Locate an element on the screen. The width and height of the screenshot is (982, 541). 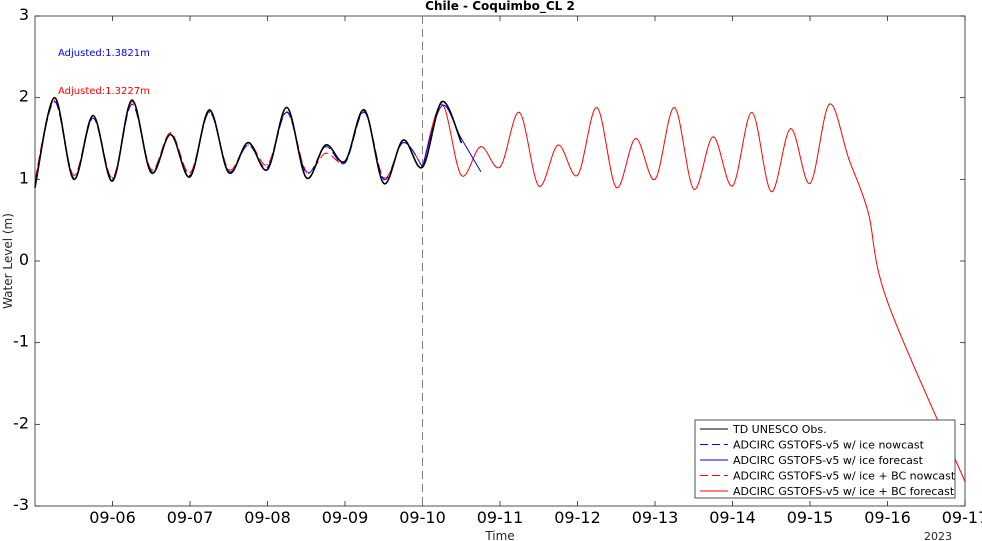
x-tick-label-10: 09-16 is located at coordinates (887, 517).